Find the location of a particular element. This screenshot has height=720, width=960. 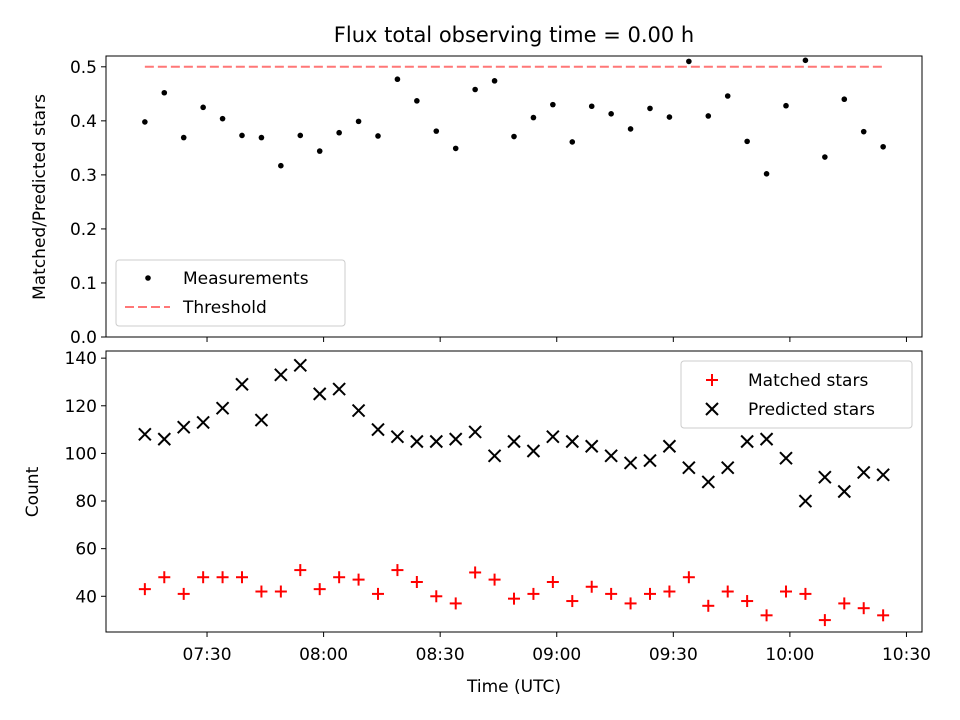

measurement-points is located at coordinates (514, 117).